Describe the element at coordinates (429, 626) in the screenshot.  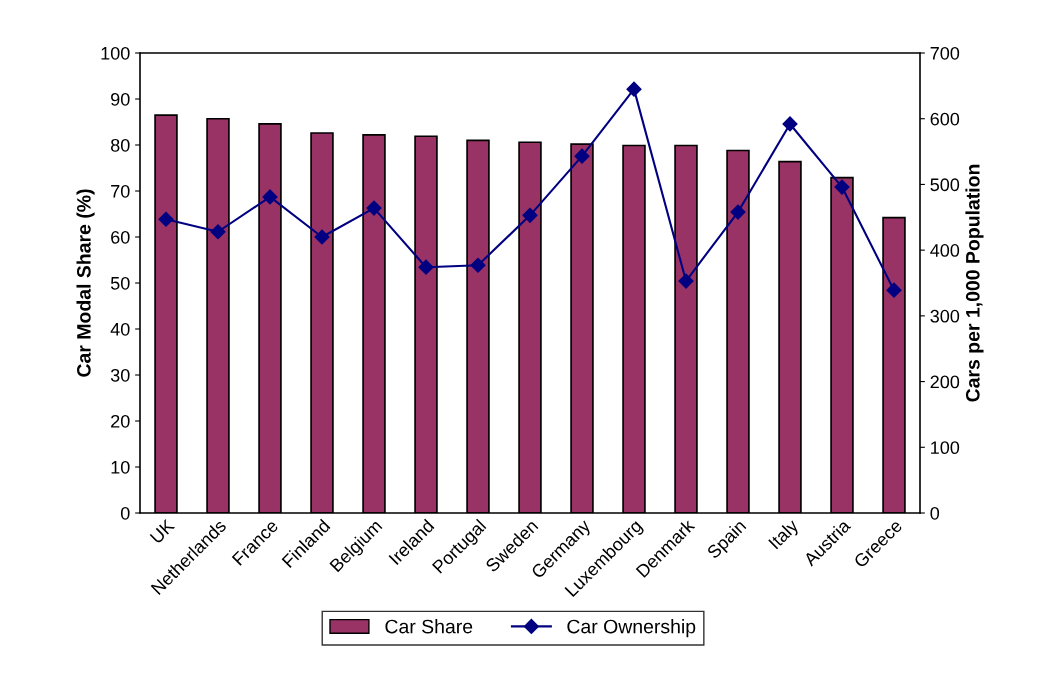
I see `legend-label: Car Share` at that location.